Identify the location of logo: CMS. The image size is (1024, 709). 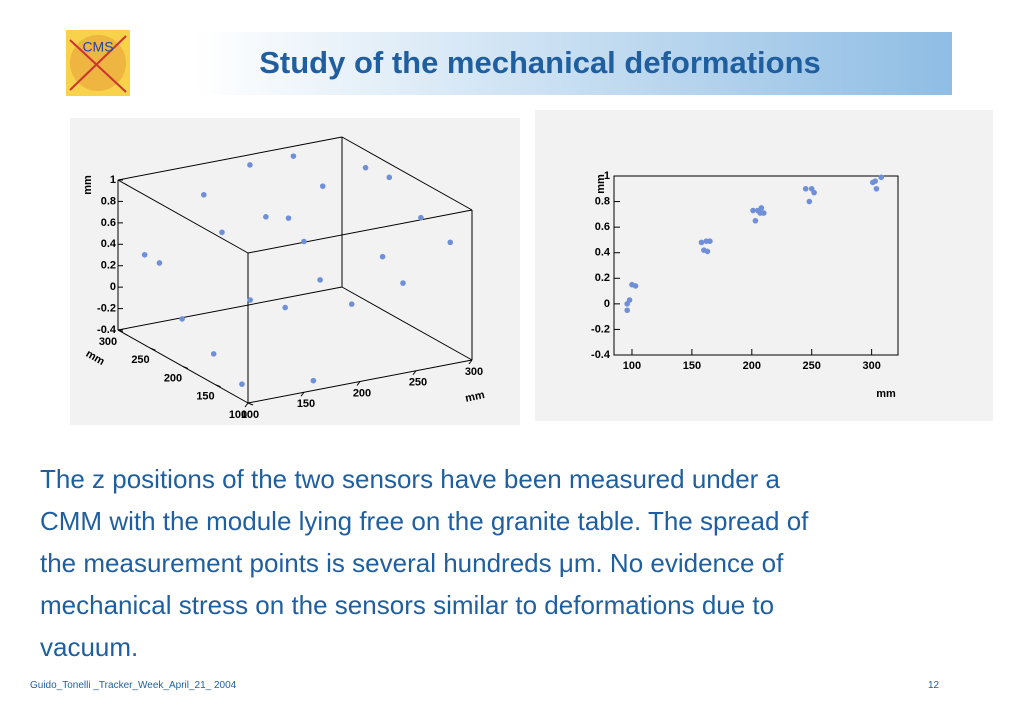
(98, 63).